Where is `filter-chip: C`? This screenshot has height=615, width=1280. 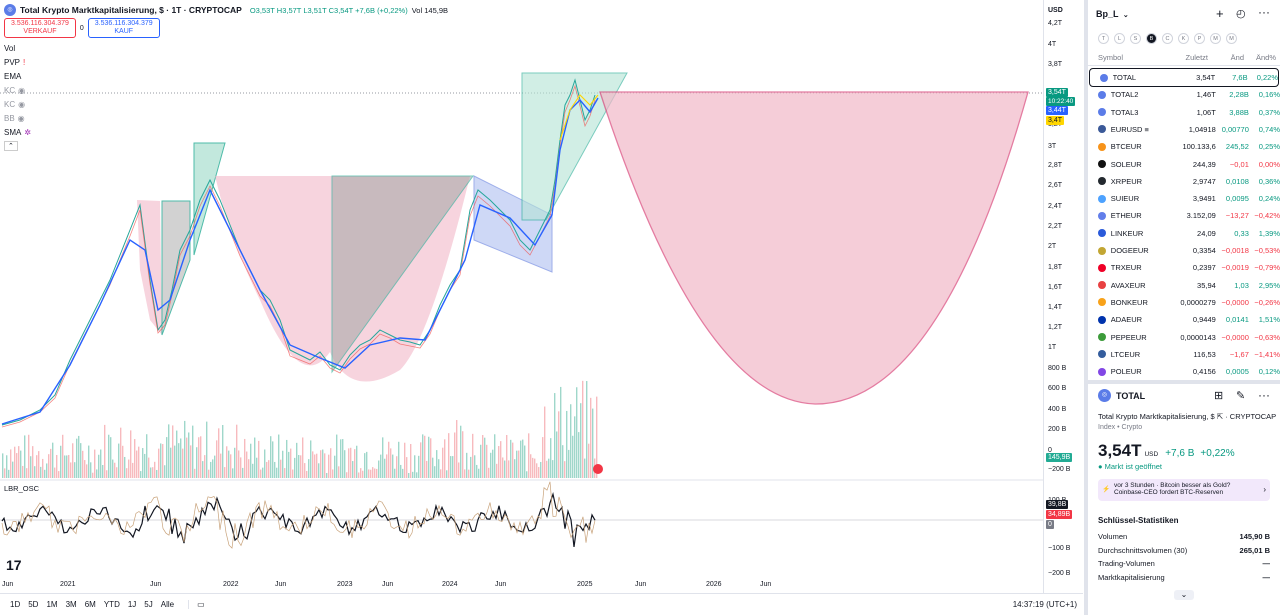 filter-chip: C is located at coordinates (1167, 38).